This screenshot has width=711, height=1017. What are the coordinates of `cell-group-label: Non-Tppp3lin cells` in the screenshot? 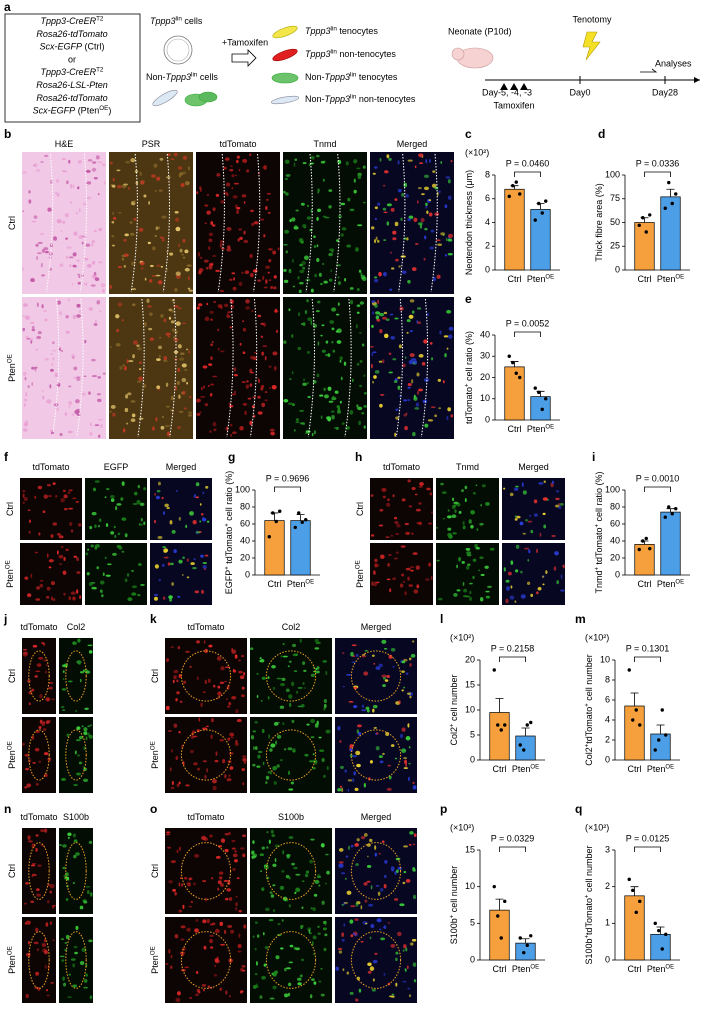 It's located at (182, 76).